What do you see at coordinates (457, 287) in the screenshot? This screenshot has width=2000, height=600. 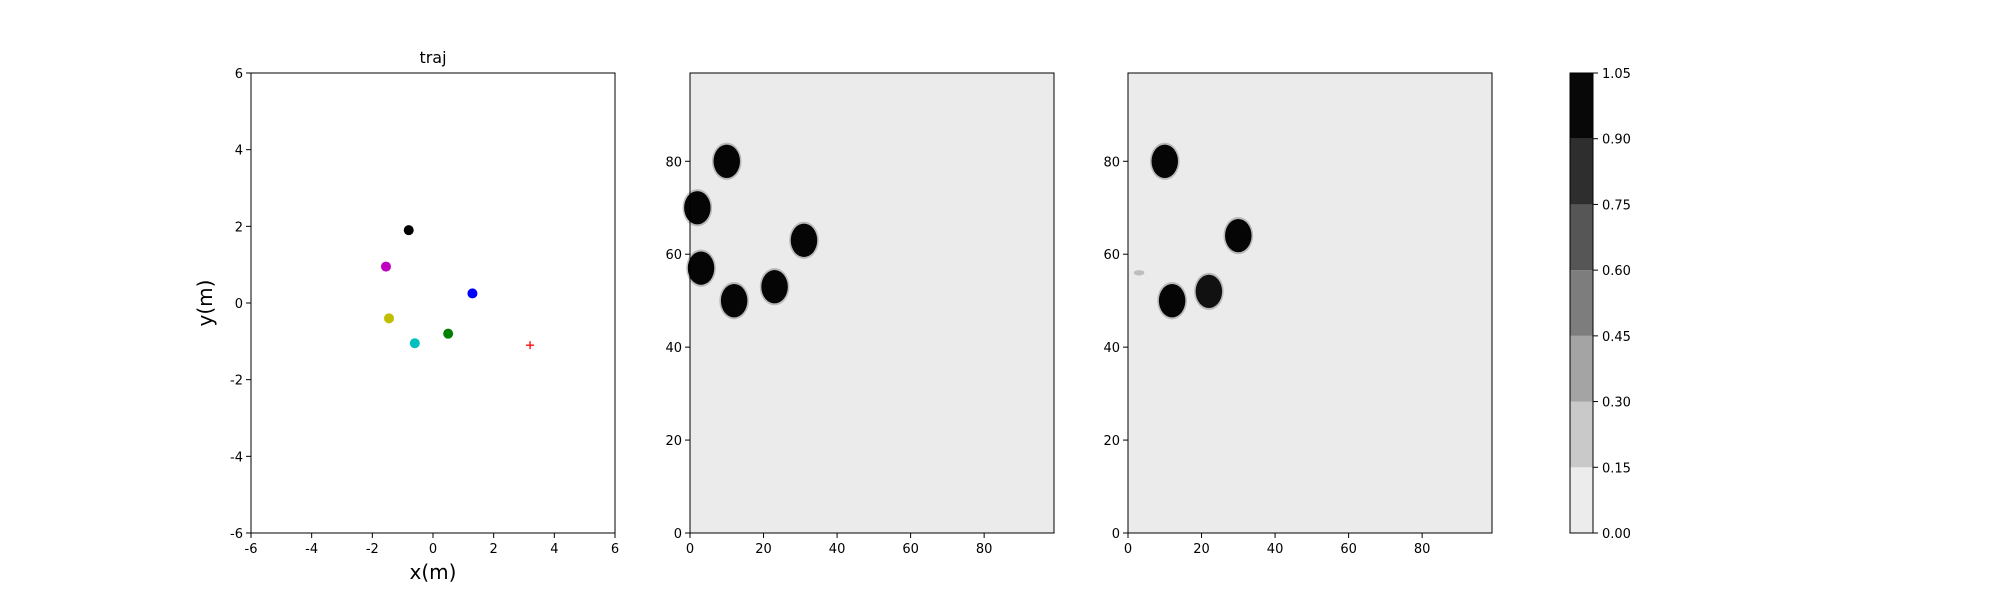 I see `traj-points` at bounding box center [457, 287].